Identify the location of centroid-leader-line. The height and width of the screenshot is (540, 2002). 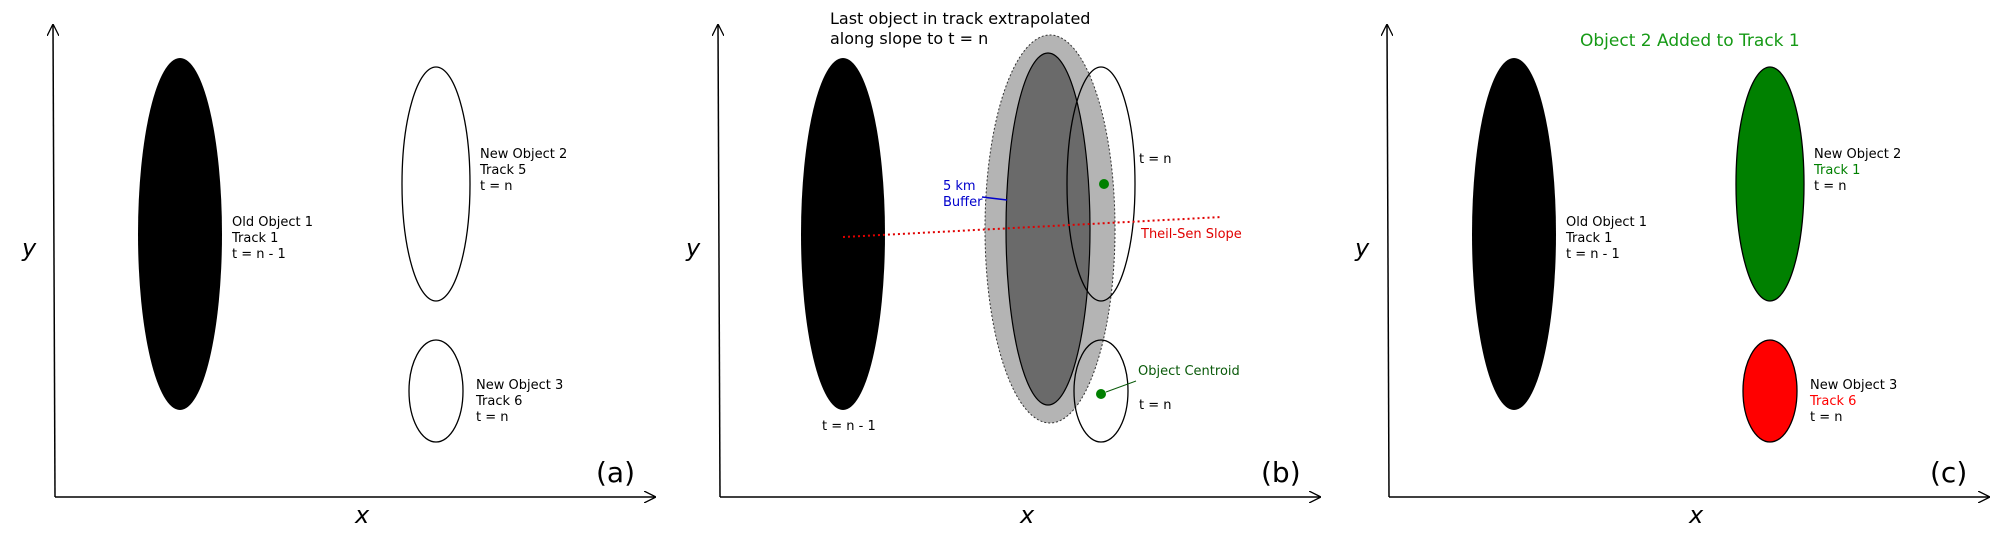
(1121, 386).